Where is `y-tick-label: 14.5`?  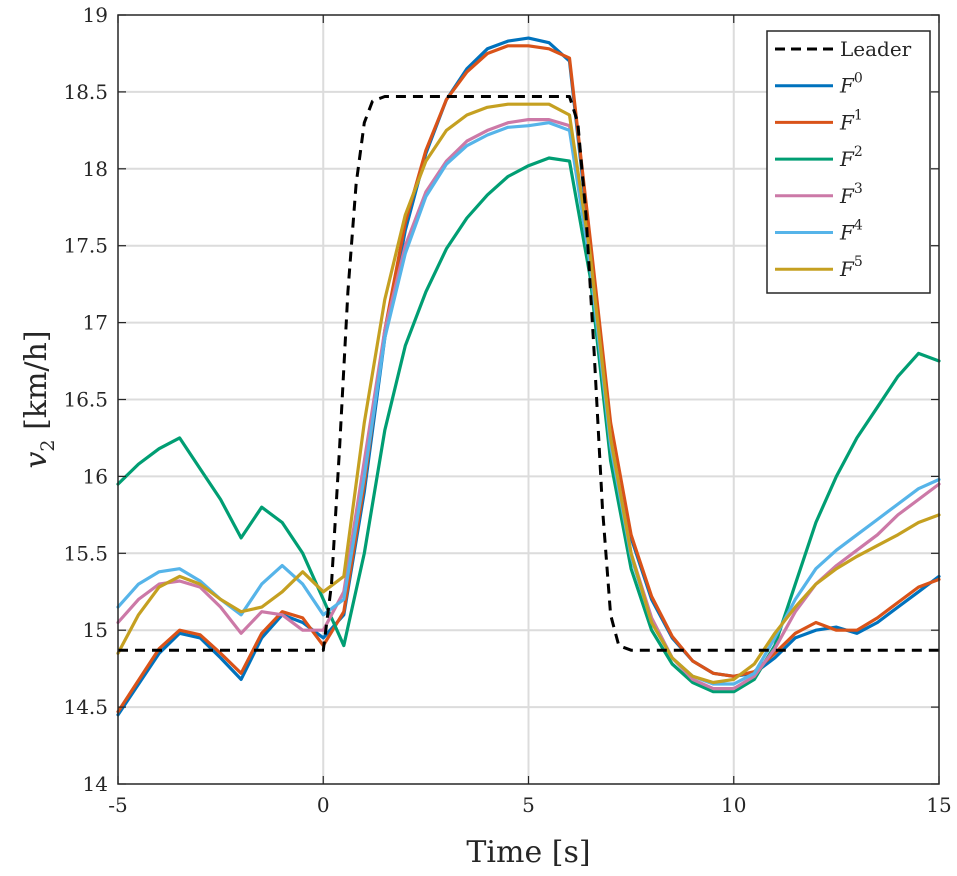
y-tick-label: 14.5 is located at coordinates (85, 707).